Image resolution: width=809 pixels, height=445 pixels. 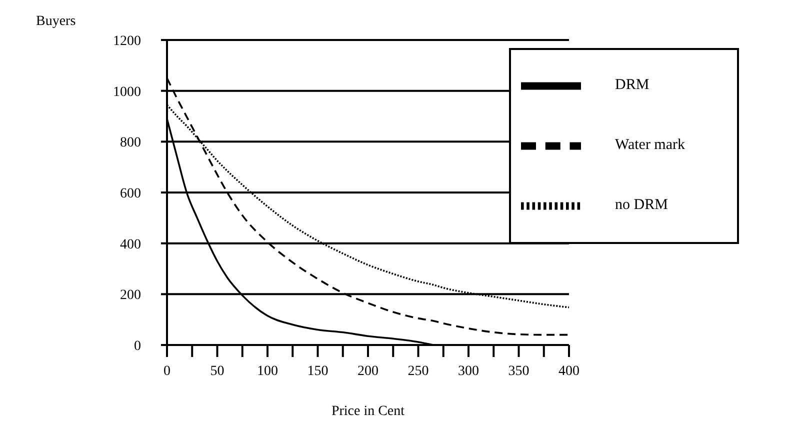 What do you see at coordinates (368, 411) in the screenshot?
I see `x-axis-title: Price in Cent` at bounding box center [368, 411].